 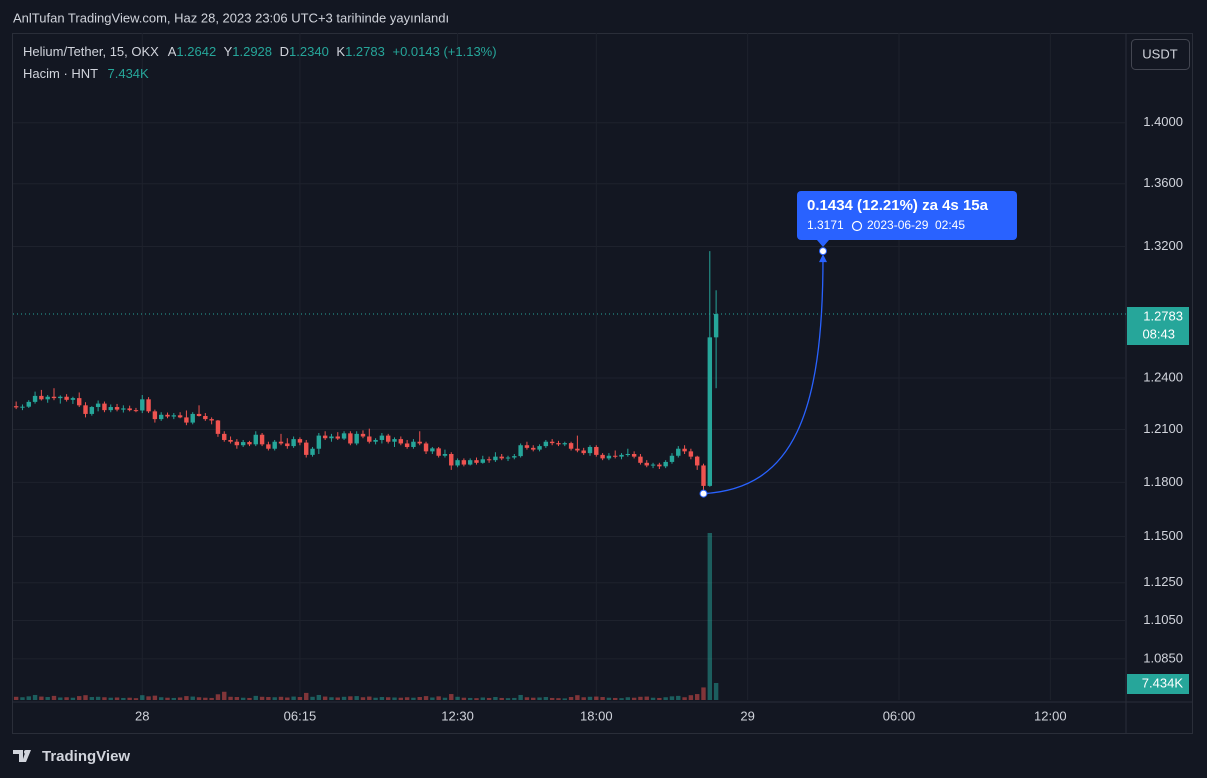 What do you see at coordinates (1163, 182) in the screenshot?
I see `y-tick-label: 1.3600` at bounding box center [1163, 182].